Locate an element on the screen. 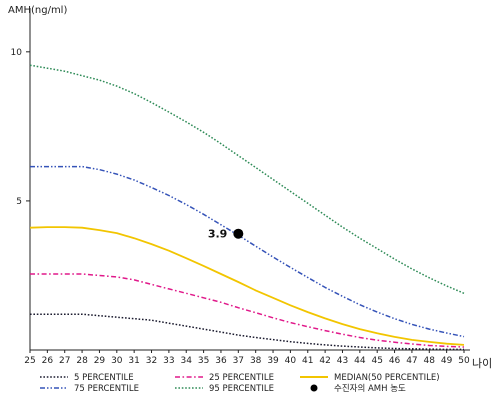 Image resolution: width=500 pixels, height=400 pixels. x-tick-label: 42 is located at coordinates (324, 361).